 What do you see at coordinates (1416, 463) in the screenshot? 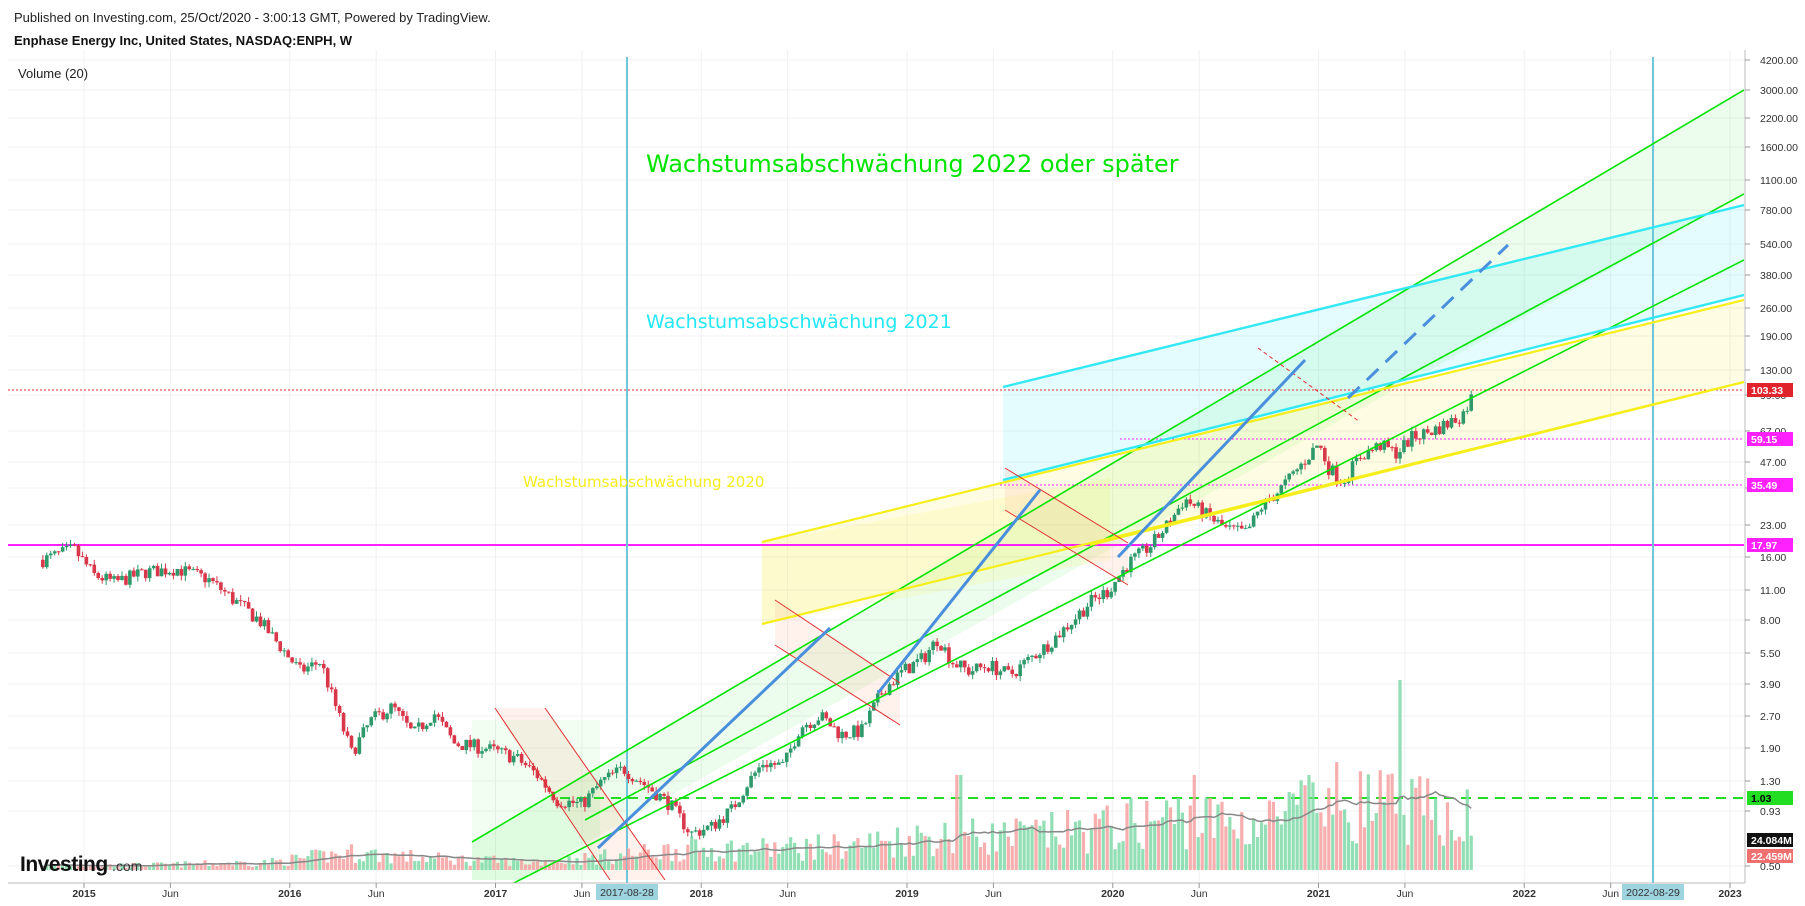
I see `yellow-channel-bottom` at bounding box center [1416, 463].